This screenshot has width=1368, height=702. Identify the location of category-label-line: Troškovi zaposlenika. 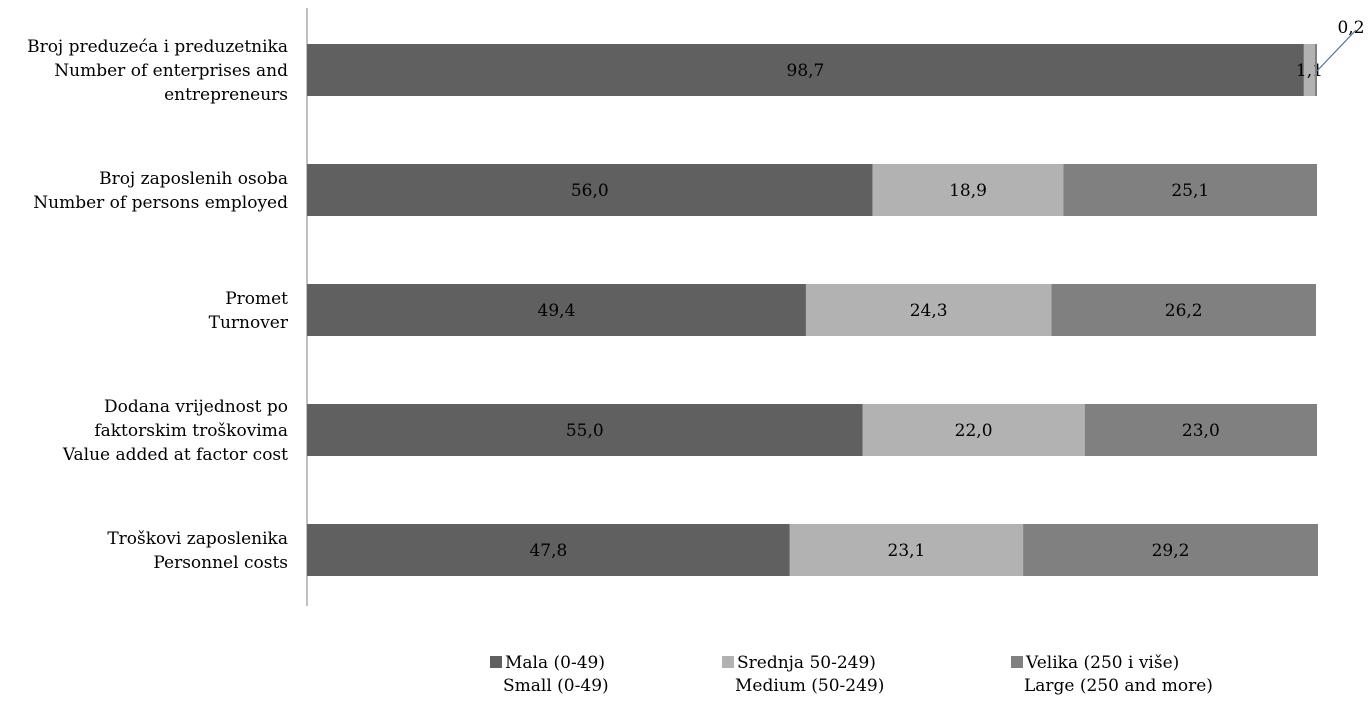
(197, 539).